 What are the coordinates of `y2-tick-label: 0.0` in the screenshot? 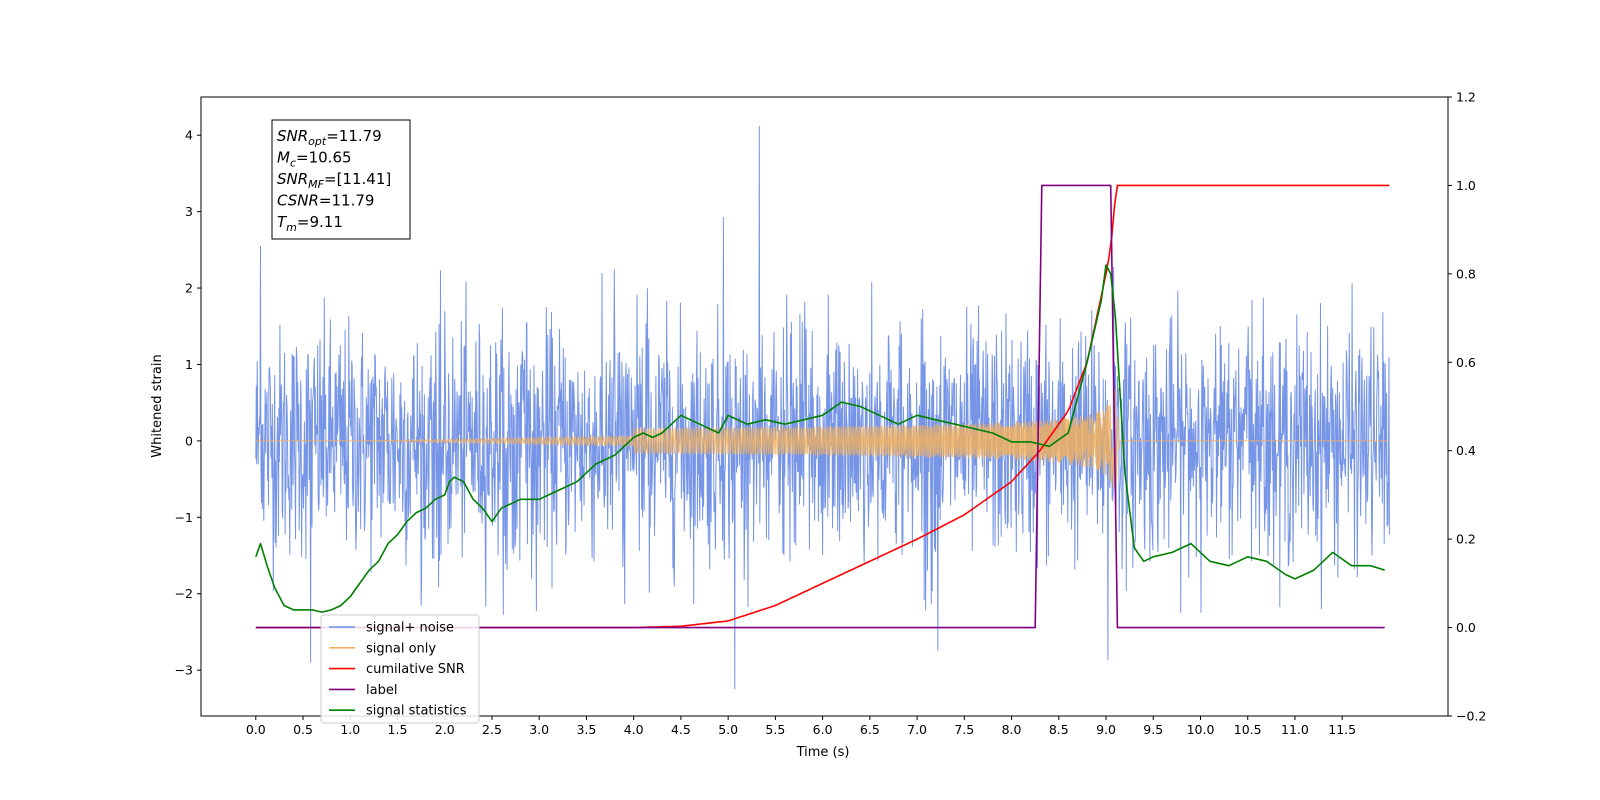 It's located at (1466, 627).